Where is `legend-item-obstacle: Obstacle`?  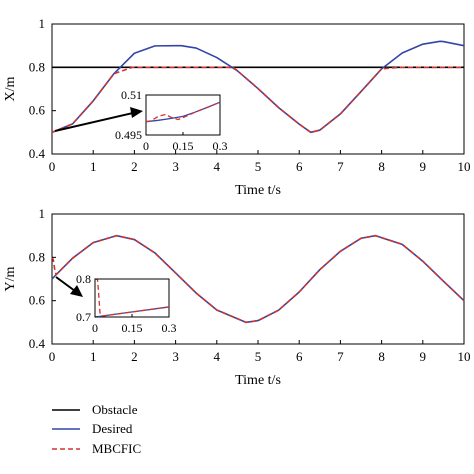
legend-item-obstacle: Obstacle is located at coordinates (95, 409).